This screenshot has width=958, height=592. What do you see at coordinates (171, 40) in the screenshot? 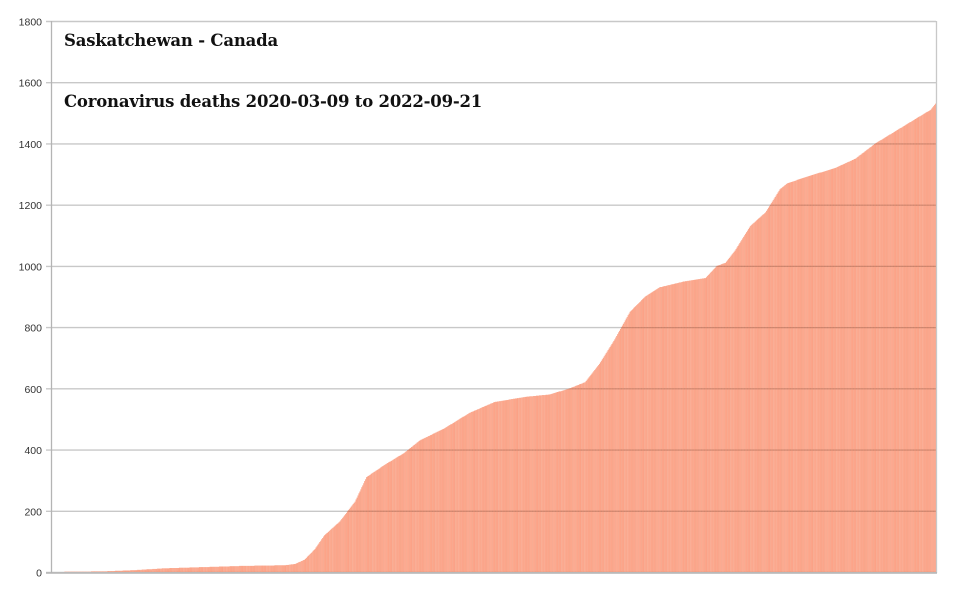
I see `chart-title: Saskatchewan - Canada` at bounding box center [171, 40].